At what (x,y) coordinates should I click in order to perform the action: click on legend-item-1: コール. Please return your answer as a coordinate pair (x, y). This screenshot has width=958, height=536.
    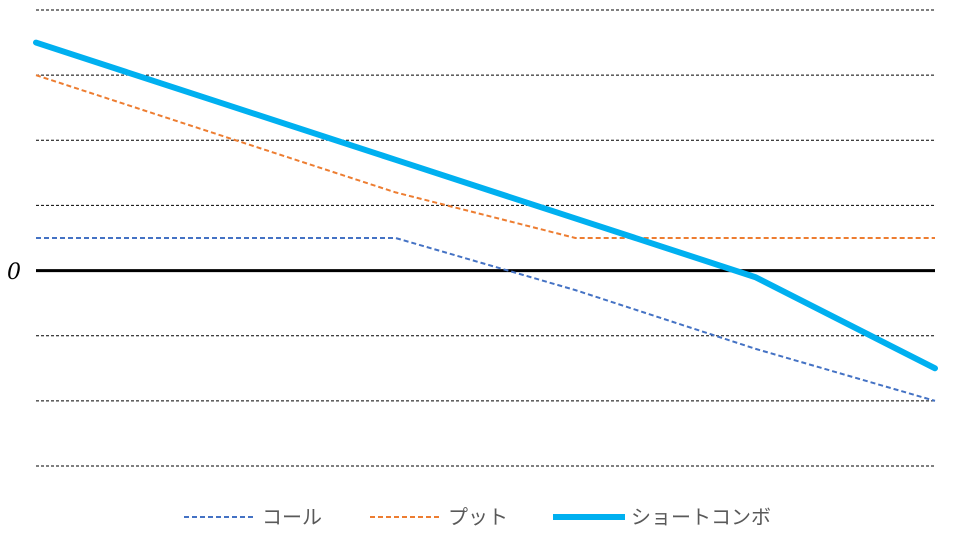
    Looking at the image, I should click on (253, 517).